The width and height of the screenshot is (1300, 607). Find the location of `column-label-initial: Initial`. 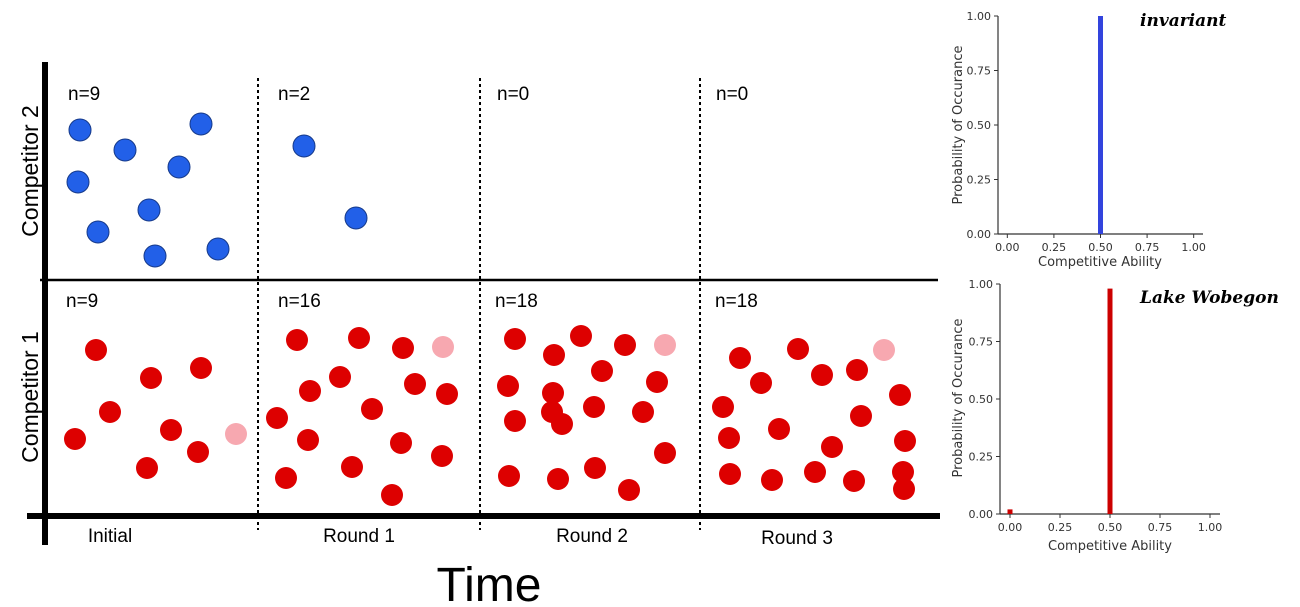

column-label-initial: Initial is located at coordinates (110, 536).